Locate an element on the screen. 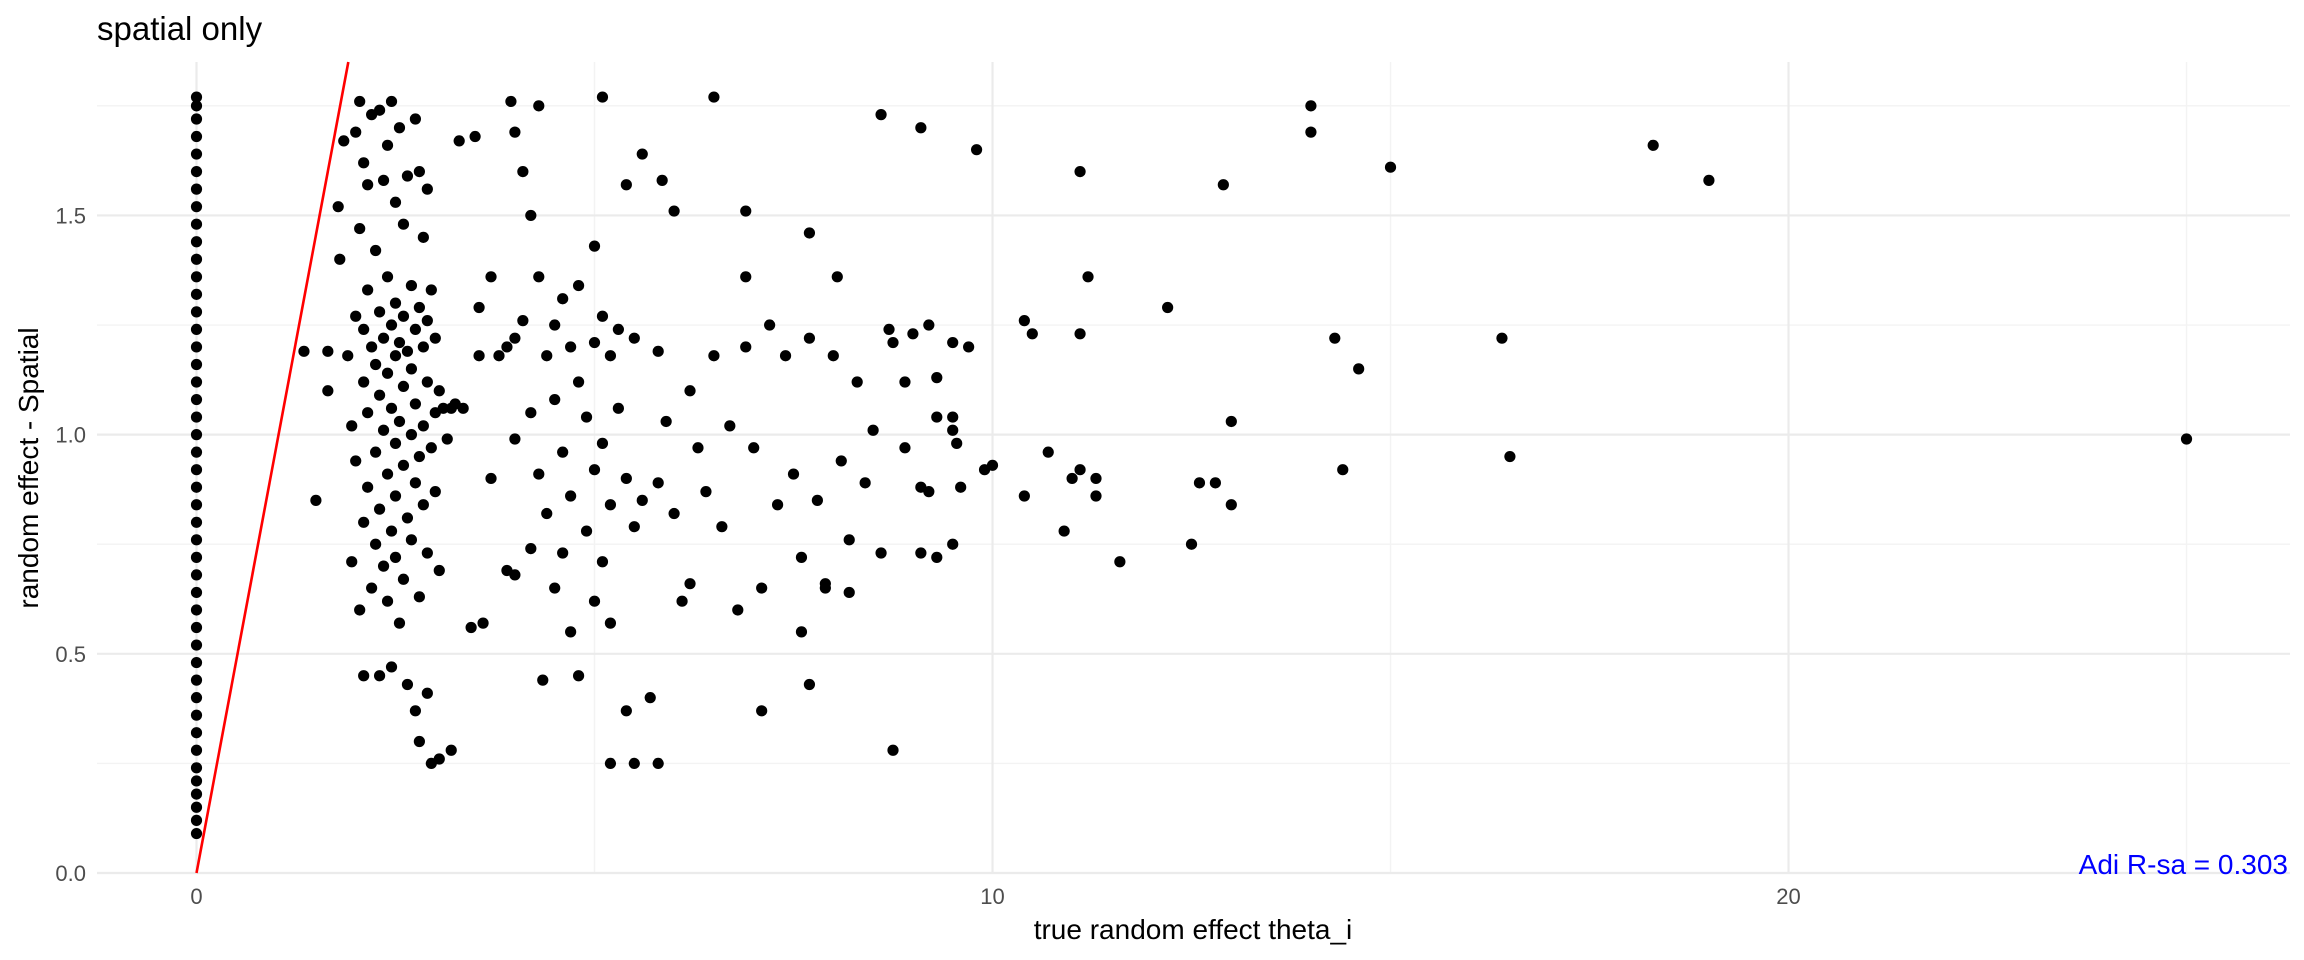  x-tick-label: 20 is located at coordinates (1788, 896).